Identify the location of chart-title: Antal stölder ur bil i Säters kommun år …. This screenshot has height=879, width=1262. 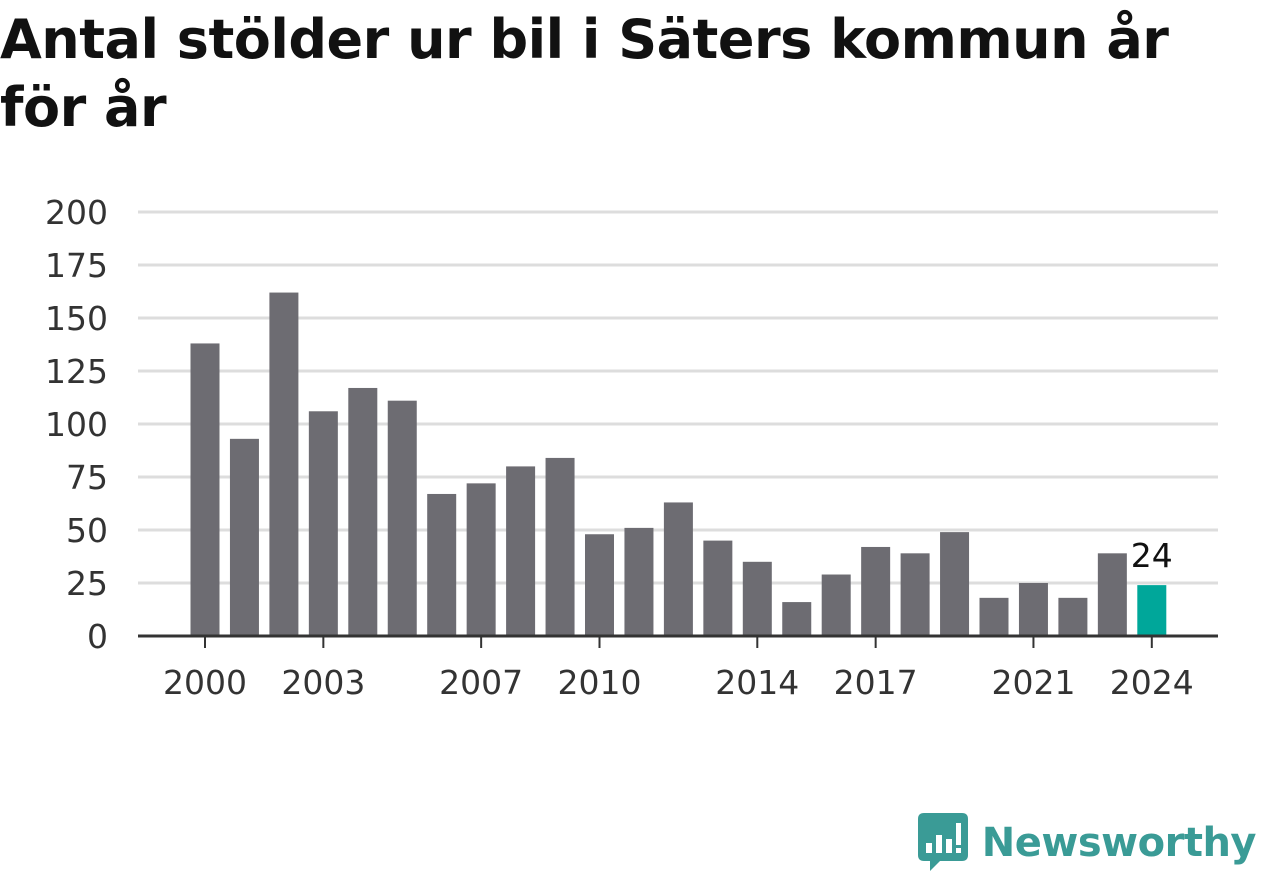
(584, 73).